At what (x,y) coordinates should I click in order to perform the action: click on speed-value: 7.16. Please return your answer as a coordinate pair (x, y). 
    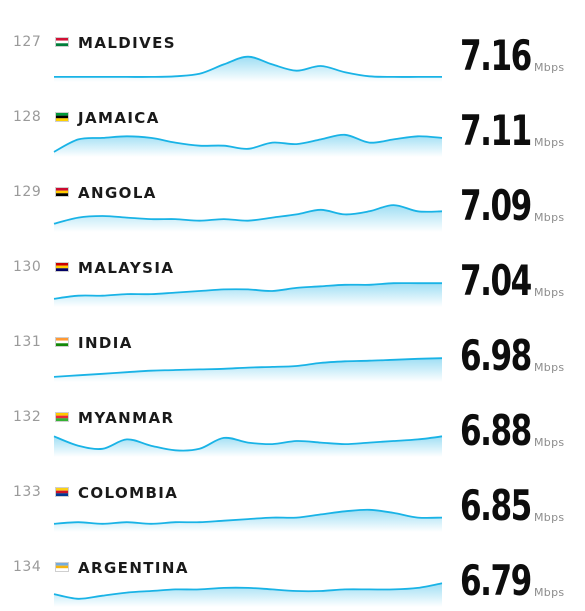
    Looking at the image, I should click on (496, 55).